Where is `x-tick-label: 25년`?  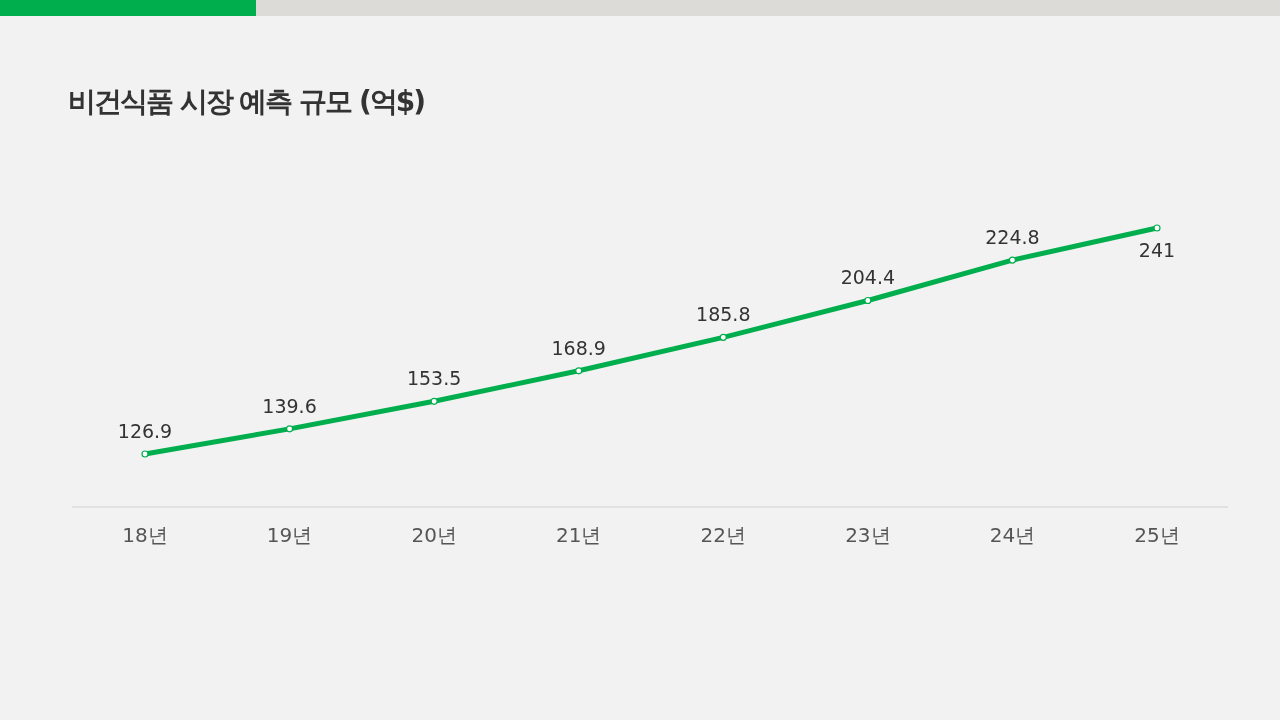 x-tick-label: 25년 is located at coordinates (1157, 535).